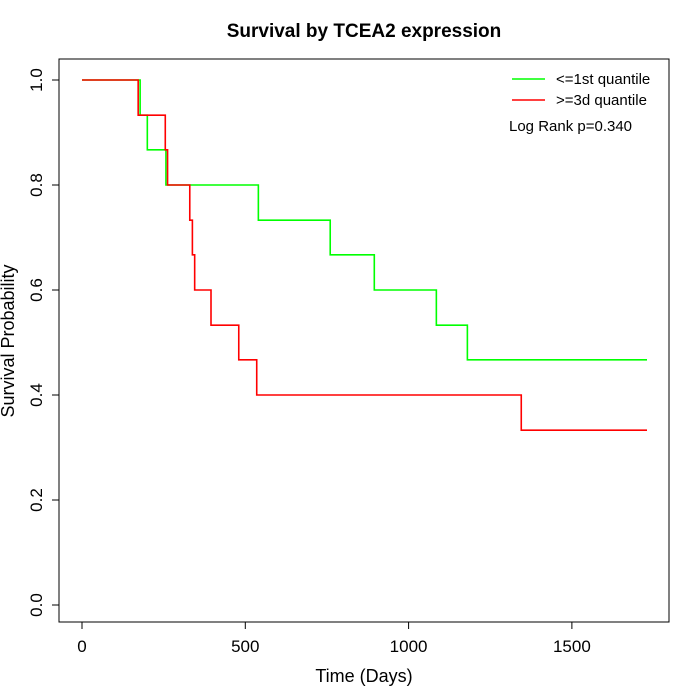  I want to click on x-axis-label: Time (Days), so click(363, 676).